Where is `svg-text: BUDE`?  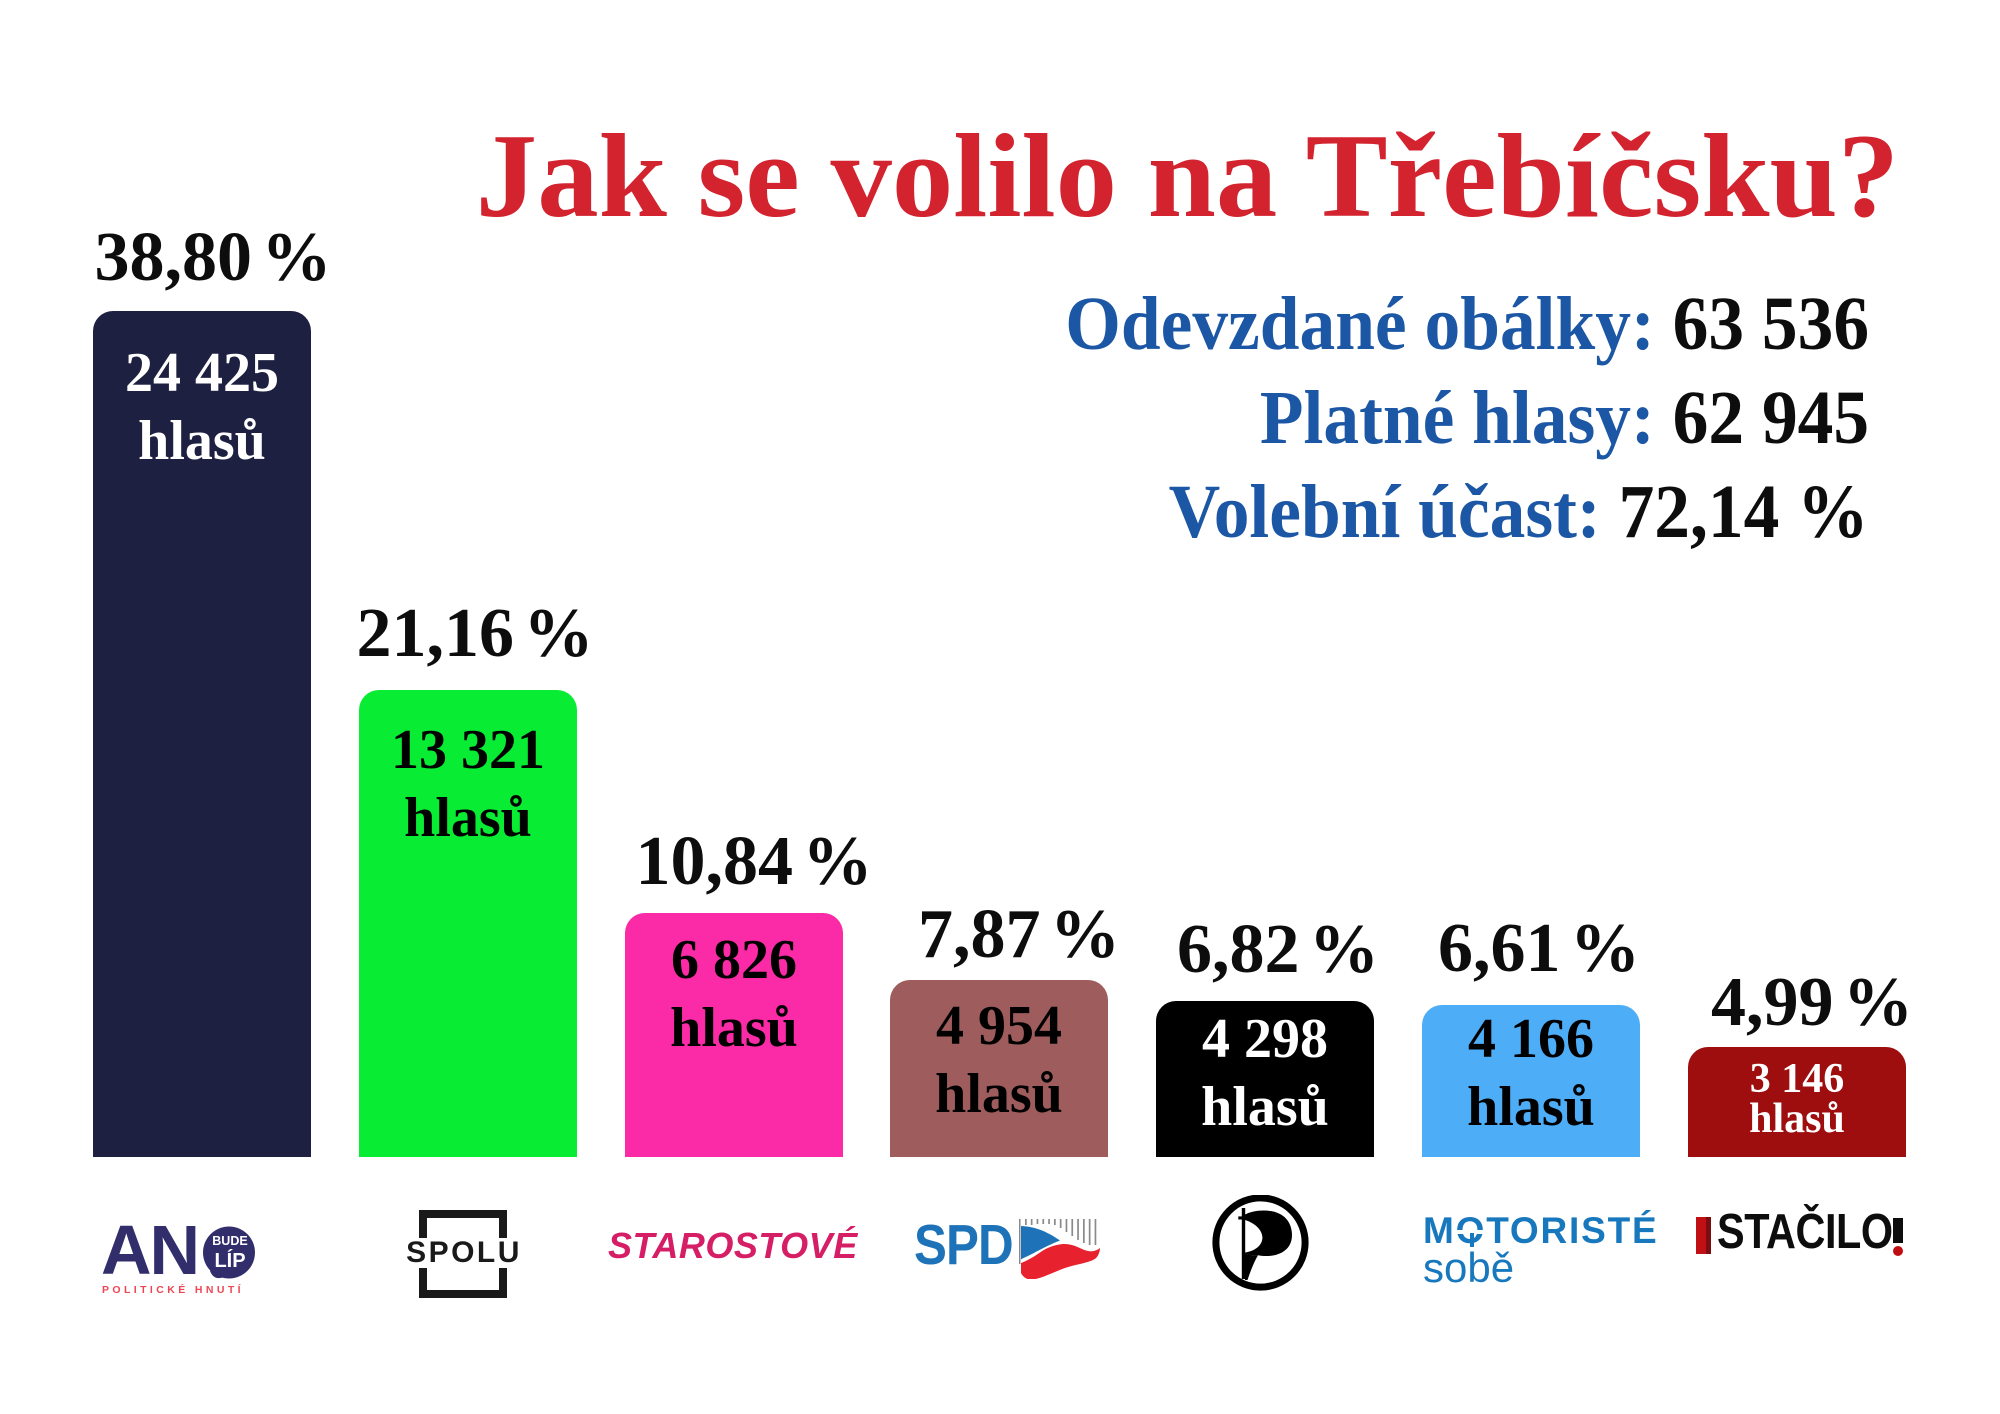
svg-text: BUDE is located at coordinates (229, 1241).